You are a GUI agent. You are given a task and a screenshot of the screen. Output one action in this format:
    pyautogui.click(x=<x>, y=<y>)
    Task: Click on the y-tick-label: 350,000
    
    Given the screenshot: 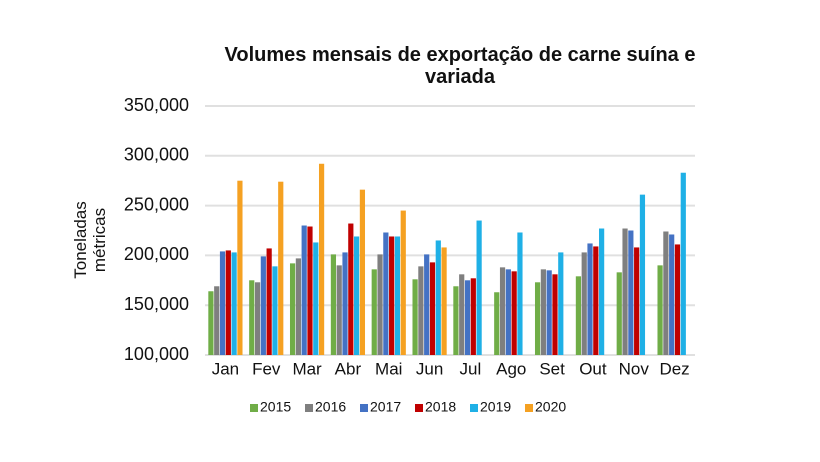 What is the action you would take?
    pyautogui.click(x=156, y=105)
    